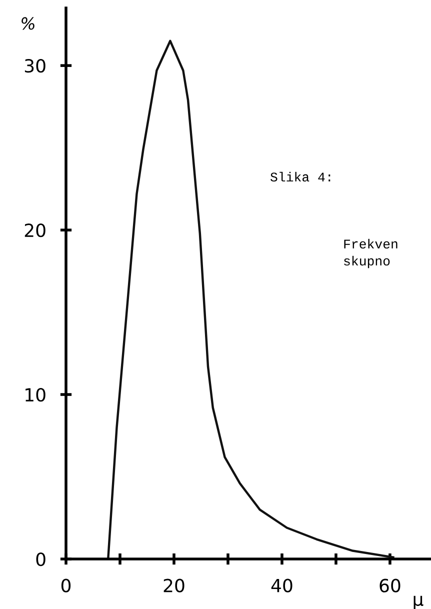  I want to click on x-tick-label: 60, so click(390, 585).